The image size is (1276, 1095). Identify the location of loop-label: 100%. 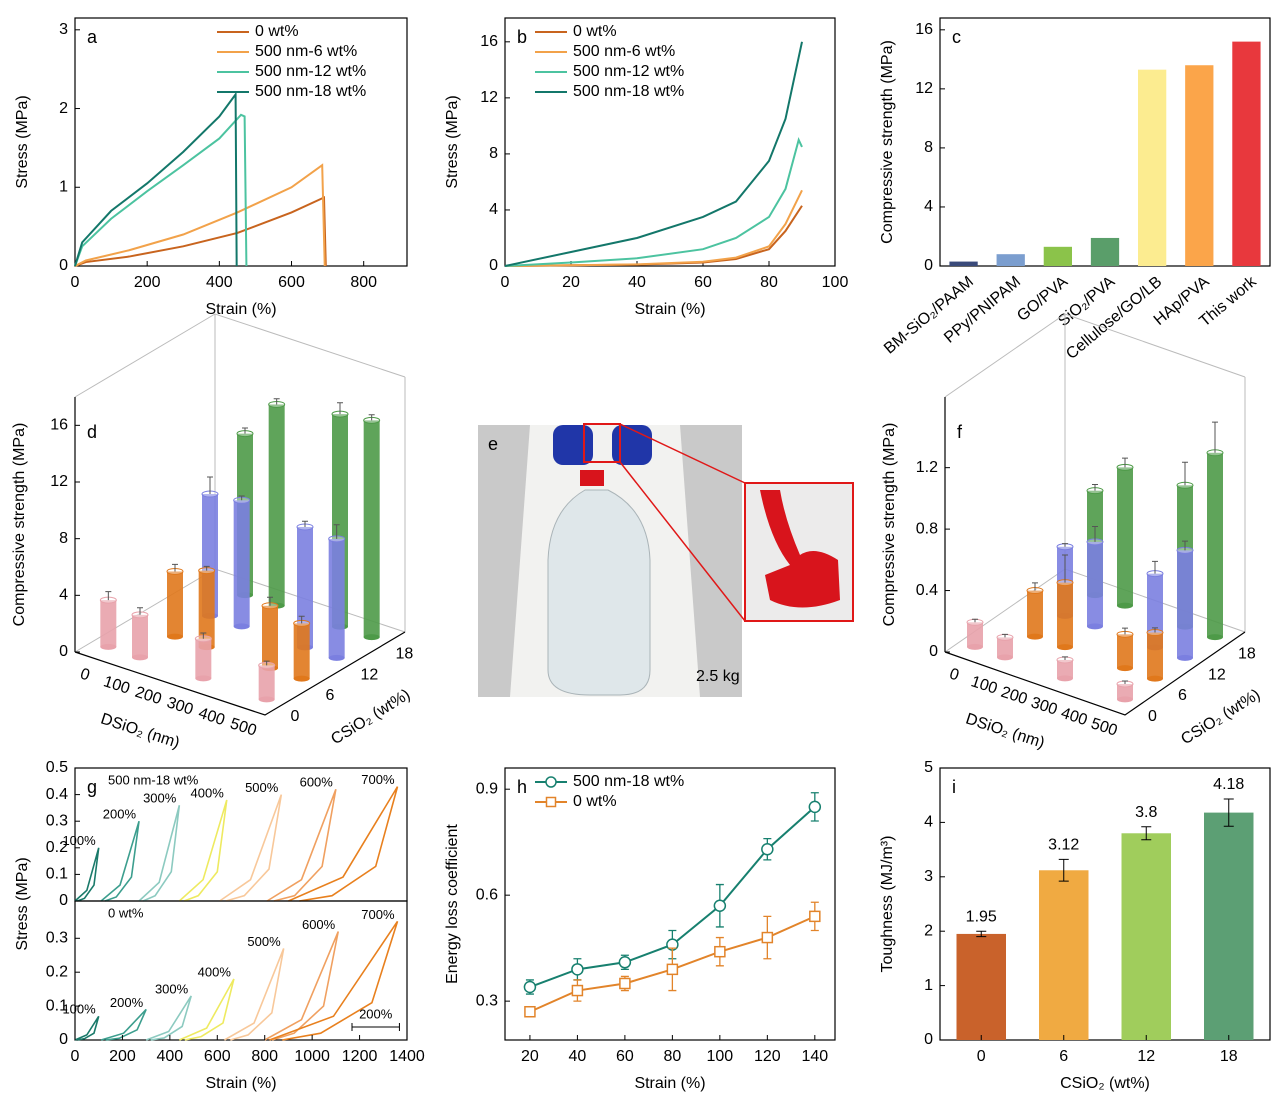
(79, 1009).